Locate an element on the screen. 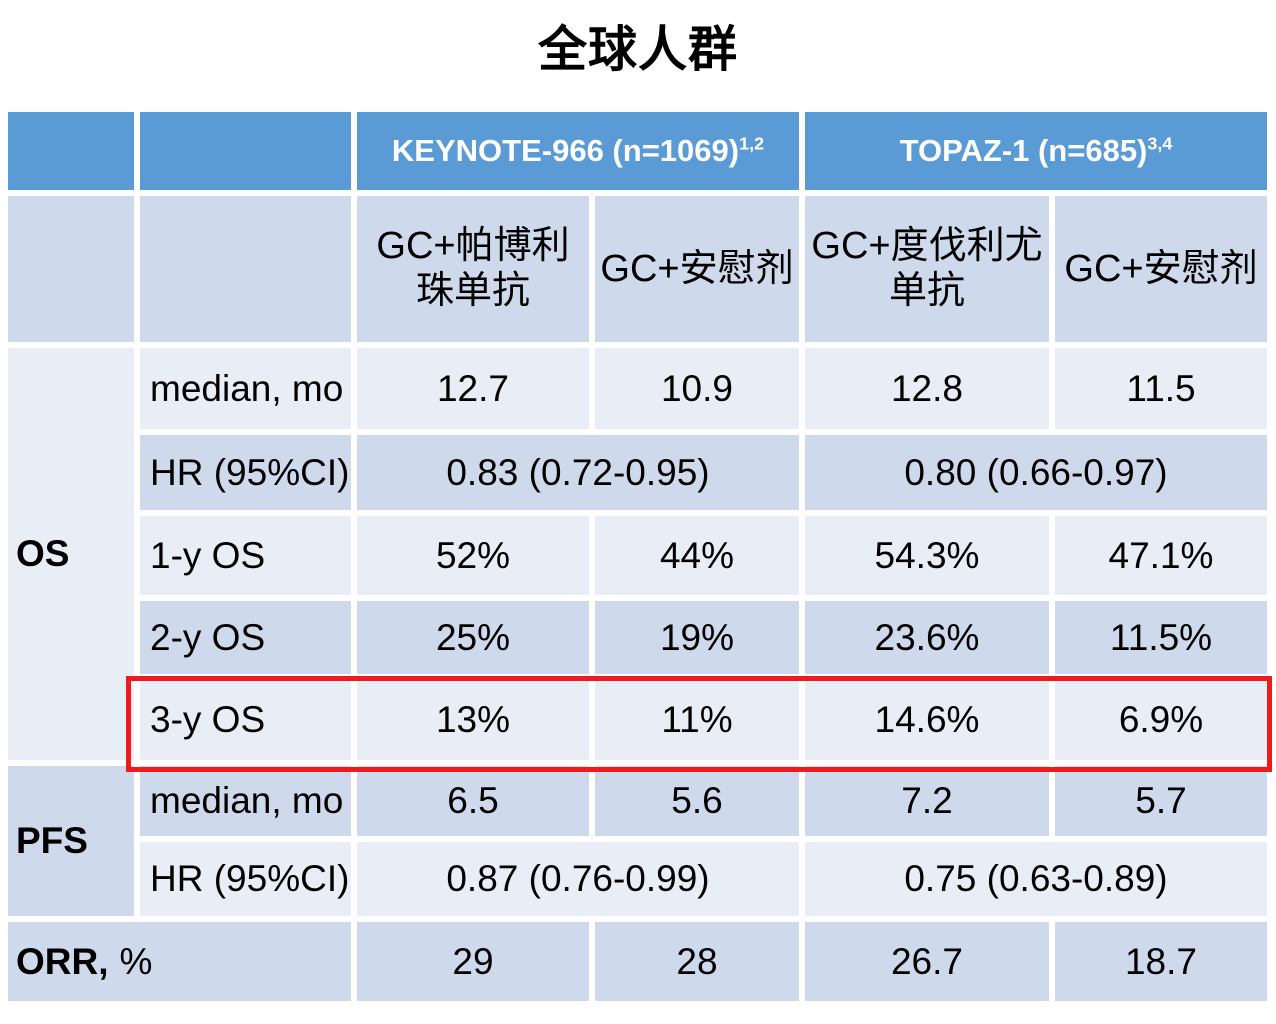  value-cell: 47.1% is located at coordinates (1161, 555).